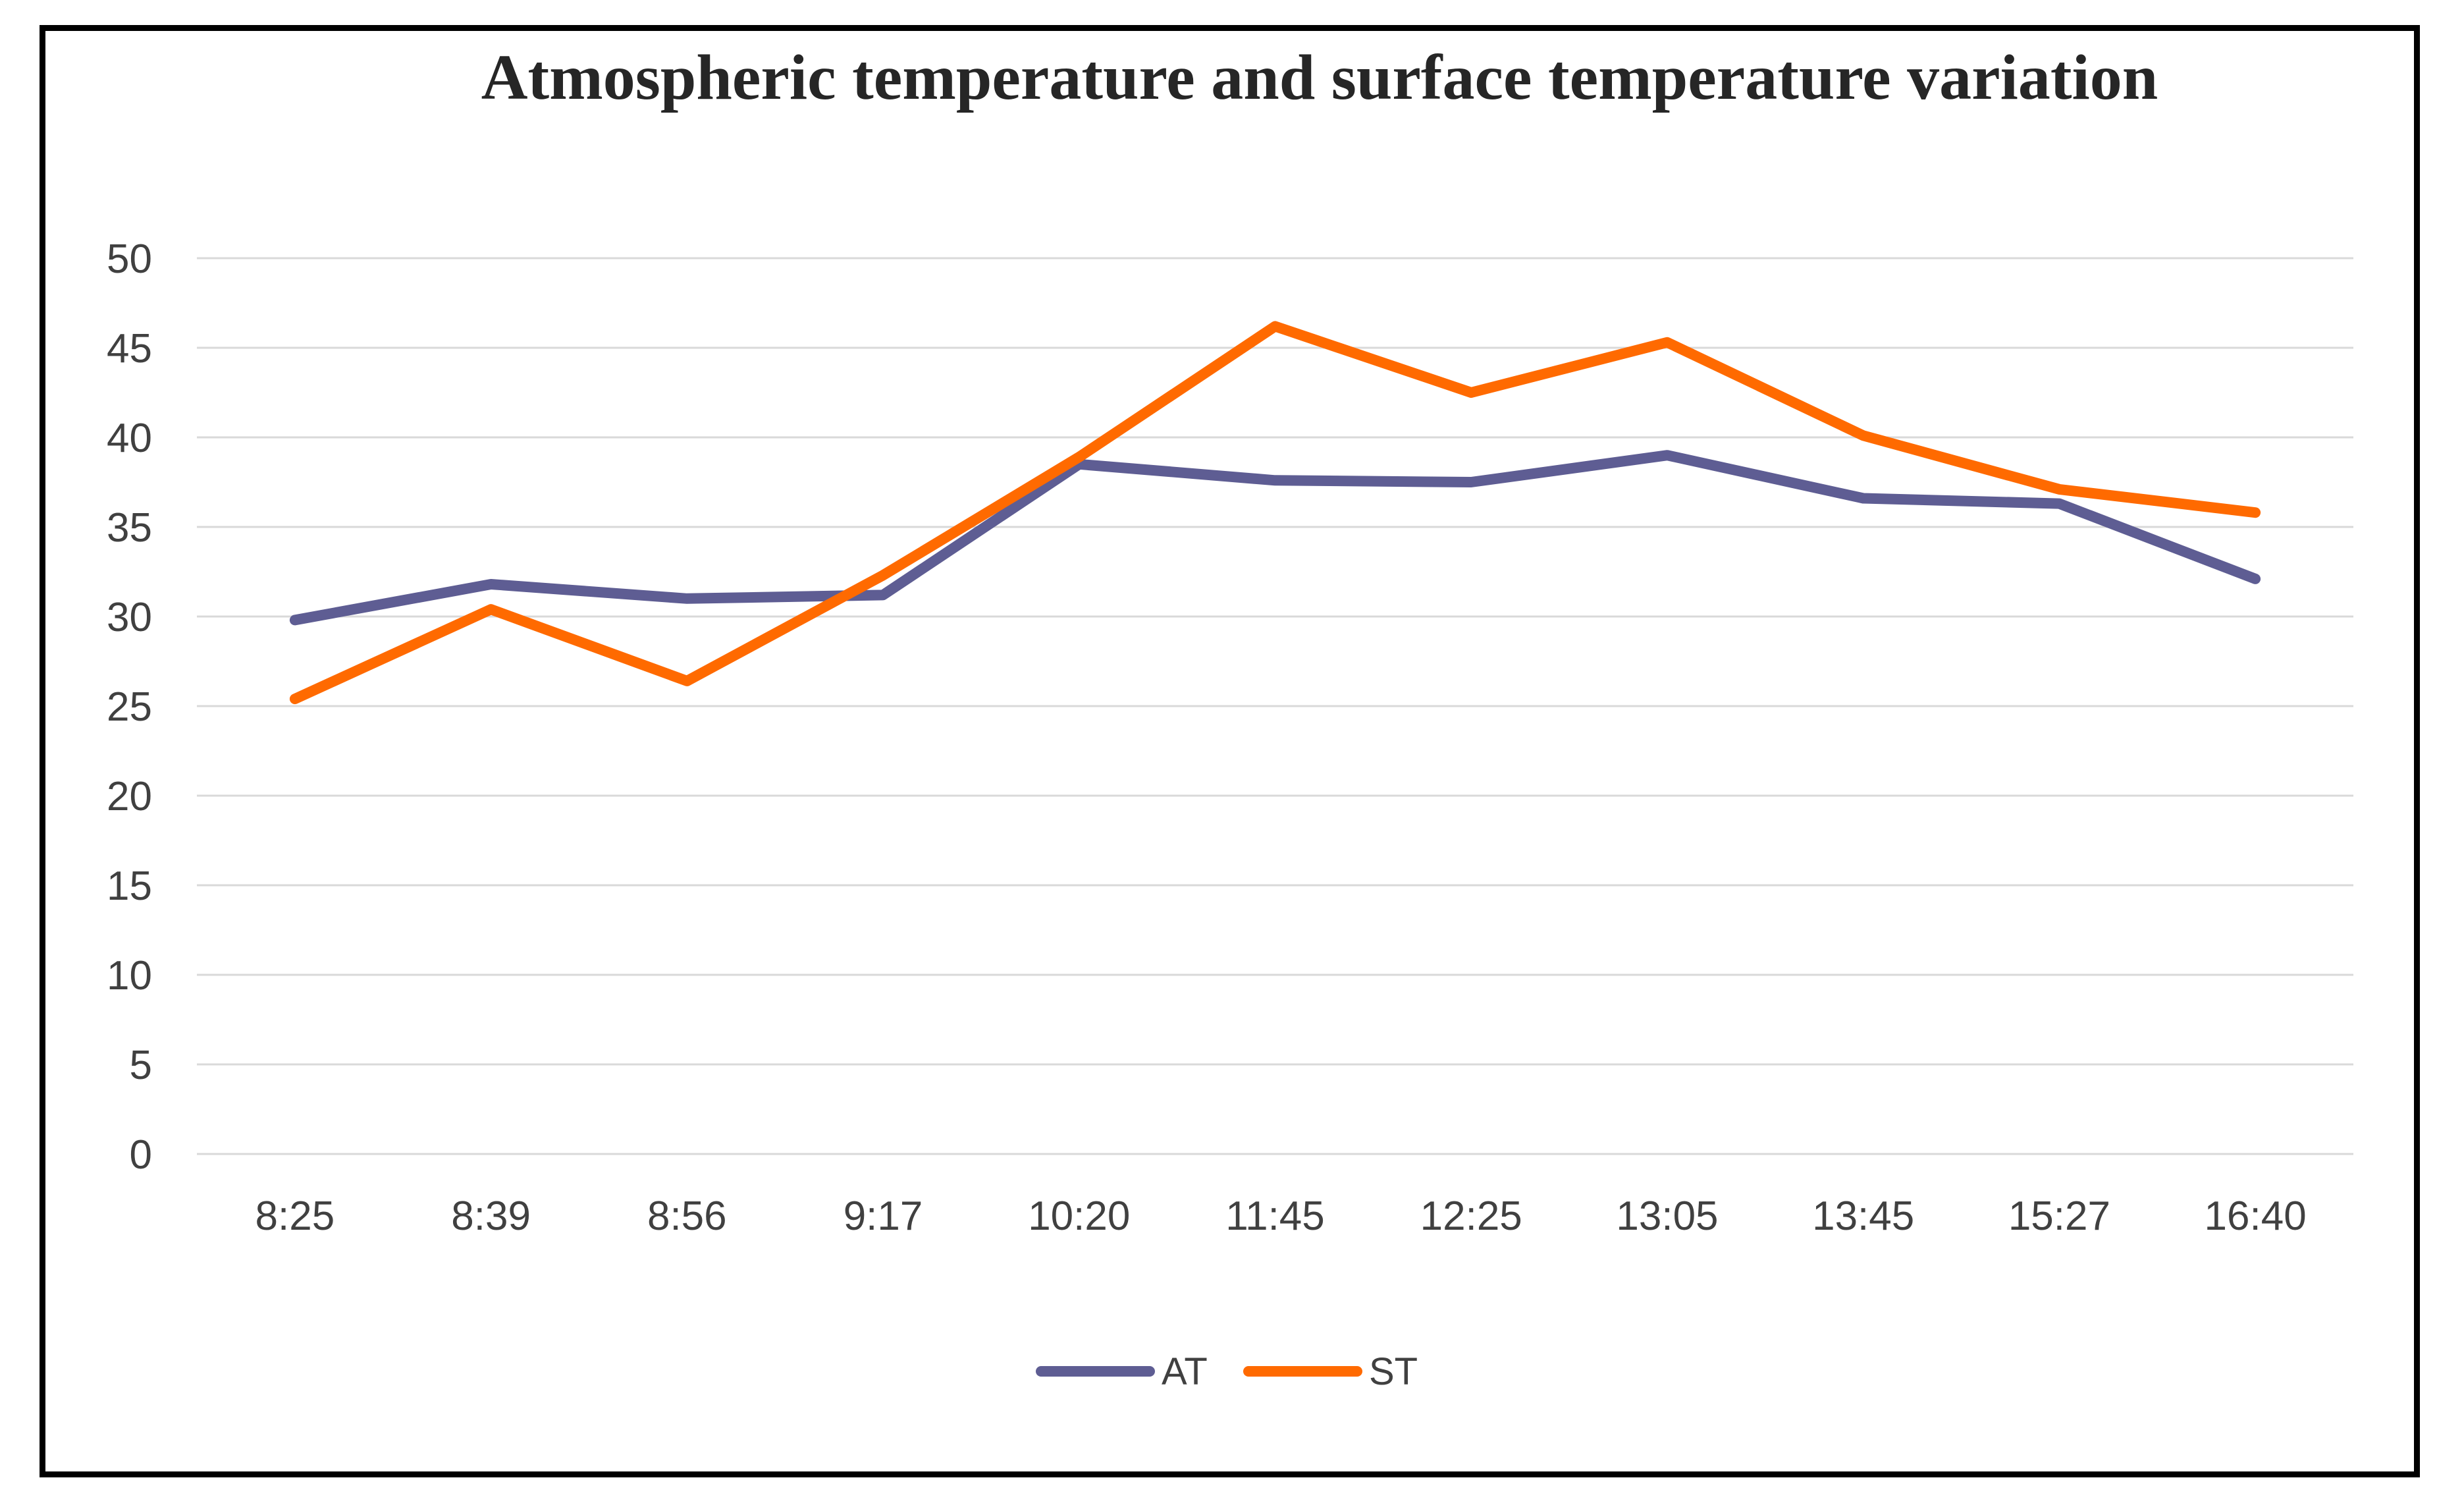 This screenshot has width=2464, height=1509. Describe the element at coordinates (1667, 1216) in the screenshot. I see `x-tick-label: 13:05` at that location.